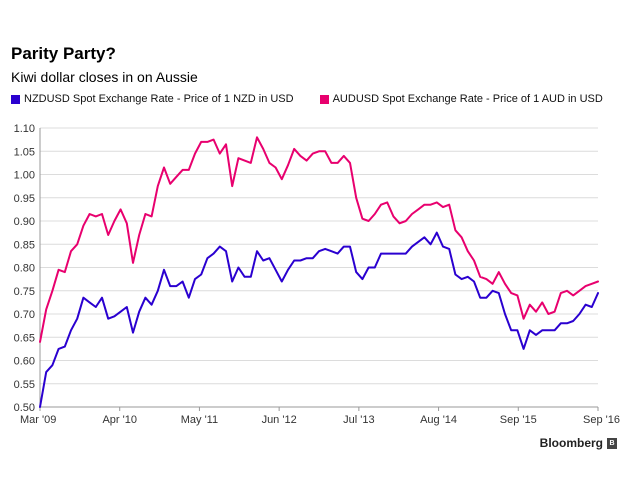 This screenshot has width=630, height=490. Describe the element at coordinates (24, 176) in the screenshot. I see `y-tick-label: 1.00` at that location.